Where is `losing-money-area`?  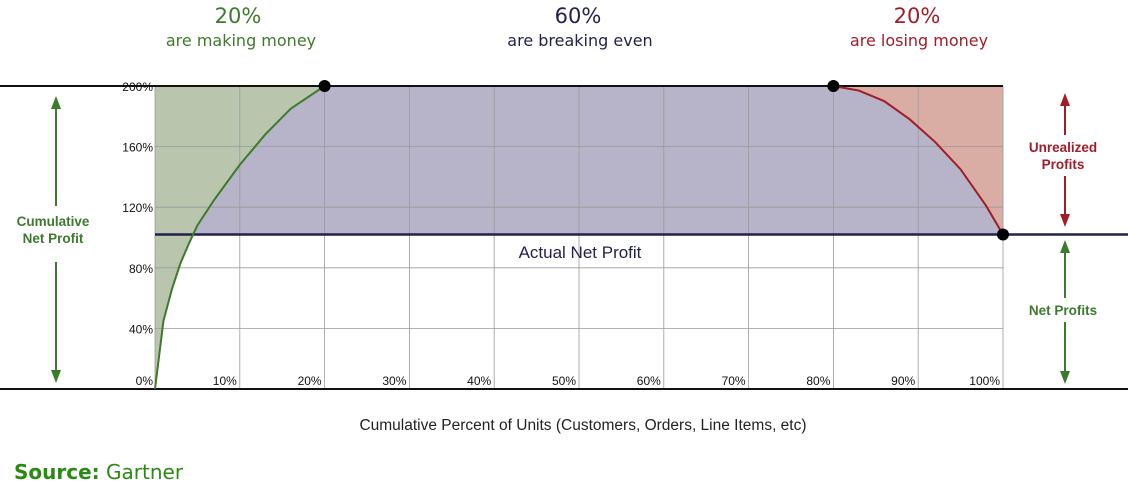
losing-money-area is located at coordinates (918, 160).